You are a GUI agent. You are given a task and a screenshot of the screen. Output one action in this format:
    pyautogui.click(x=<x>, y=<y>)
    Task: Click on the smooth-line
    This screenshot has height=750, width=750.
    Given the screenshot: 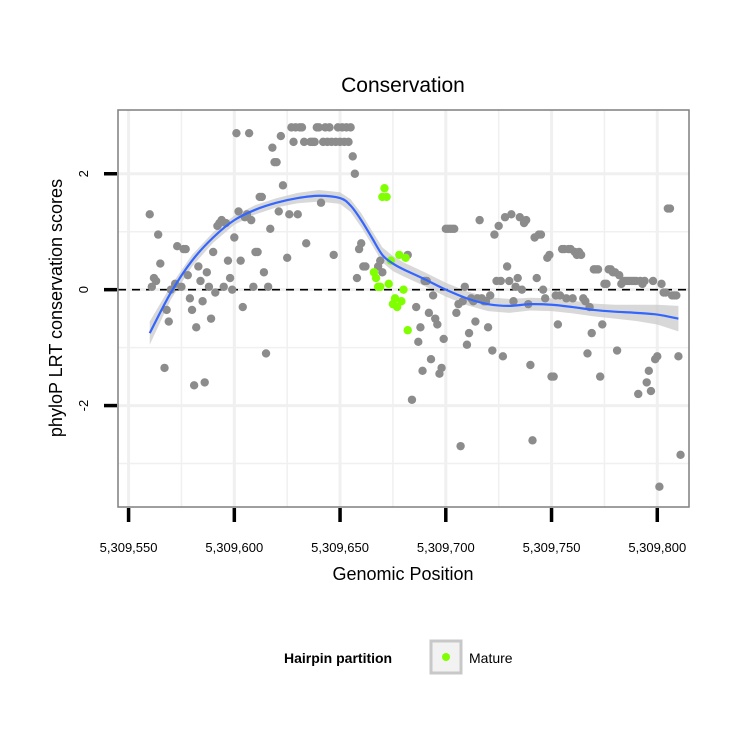 What is the action you would take?
    pyautogui.click(x=413, y=264)
    